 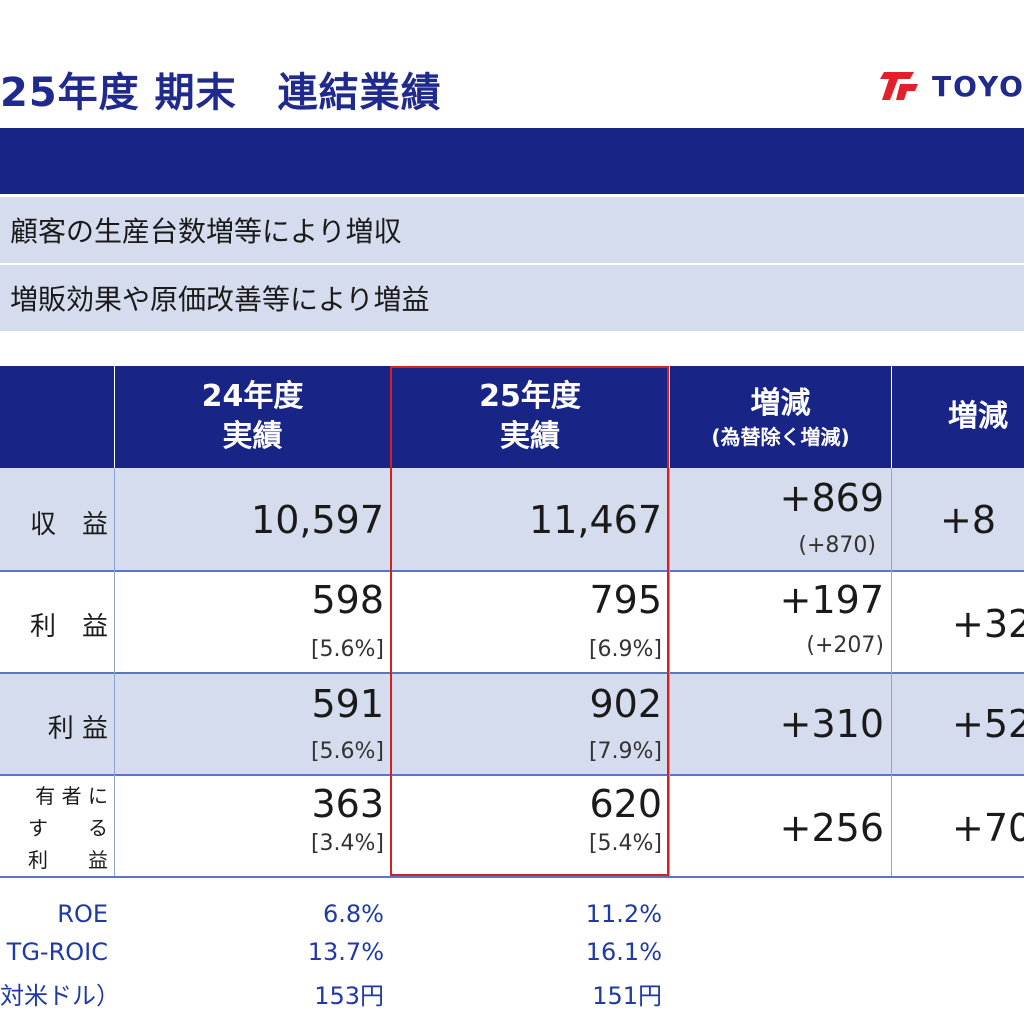 I want to click on header-band, so click(x=512, y=161).